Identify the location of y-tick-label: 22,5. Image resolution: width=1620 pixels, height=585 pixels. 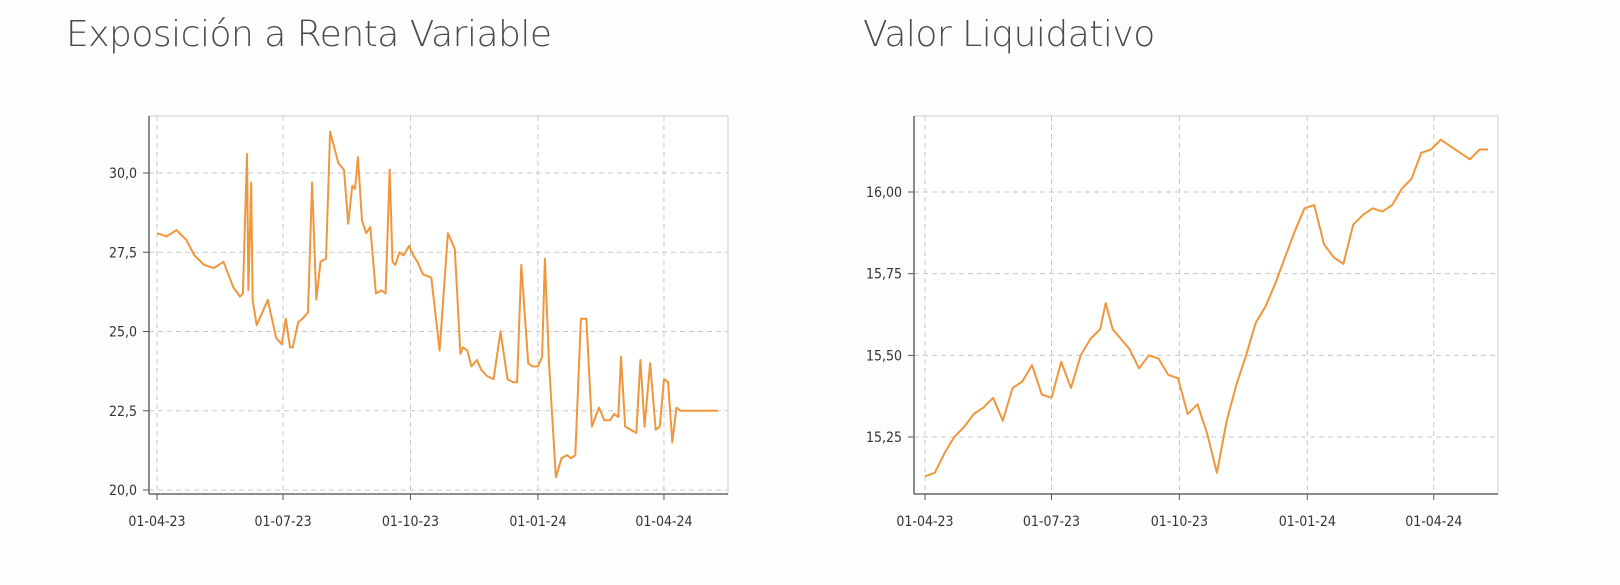
(123, 412).